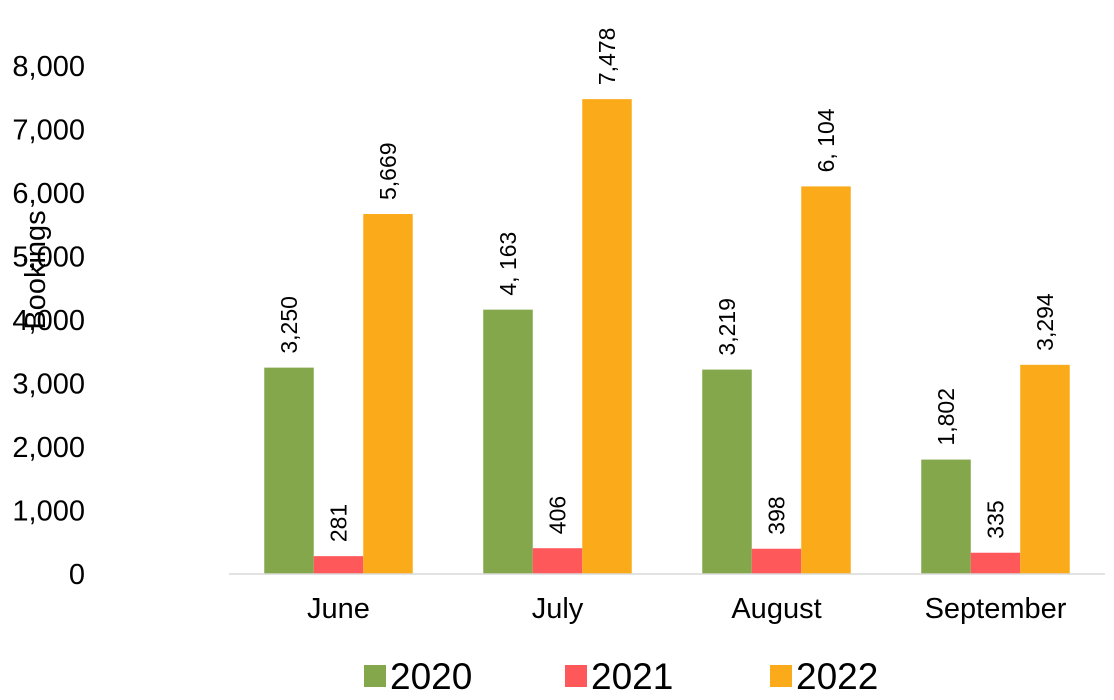 The image size is (1114, 700). Describe the element at coordinates (48, 131) in the screenshot. I see `y-tick-label: 7,000` at that location.